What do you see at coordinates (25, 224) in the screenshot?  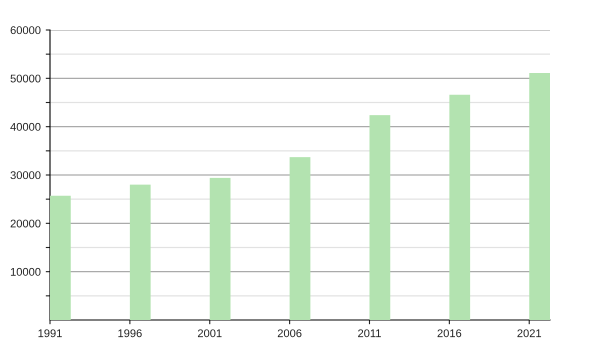 I see `y-tick-label: 20000` at bounding box center [25, 224].